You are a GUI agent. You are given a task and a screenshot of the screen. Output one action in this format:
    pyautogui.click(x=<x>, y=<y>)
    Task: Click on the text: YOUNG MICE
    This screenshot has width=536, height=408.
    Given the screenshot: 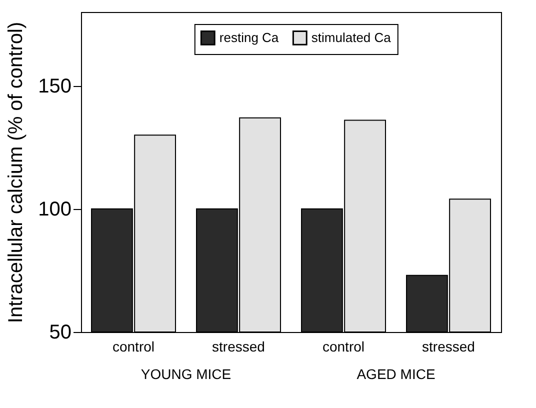 What is the action you would take?
    pyautogui.click(x=186, y=374)
    